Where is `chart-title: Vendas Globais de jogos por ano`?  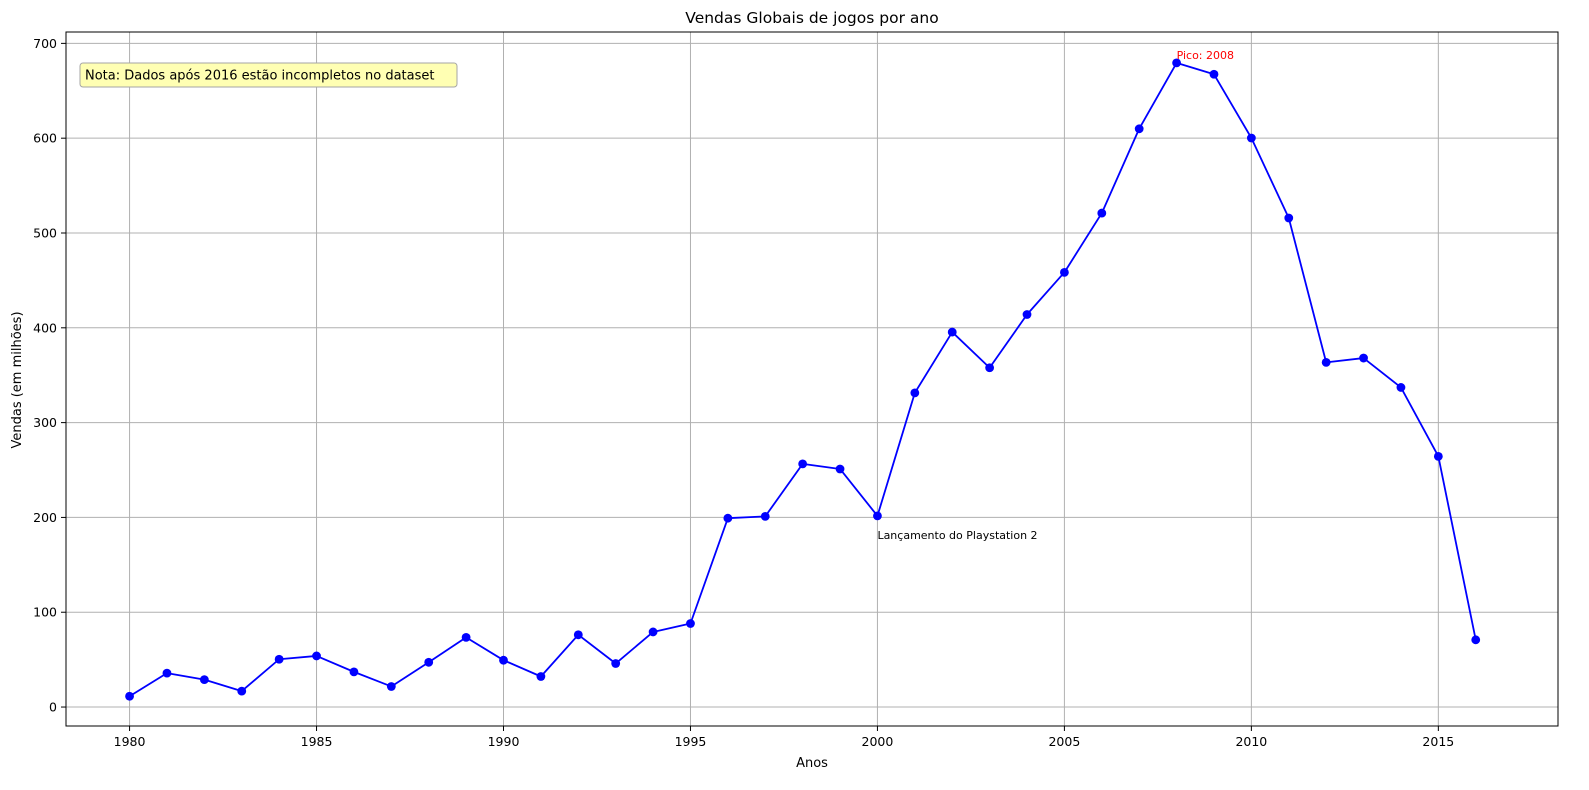 chart-title: Vendas Globais de jogos por ano is located at coordinates (811, 18).